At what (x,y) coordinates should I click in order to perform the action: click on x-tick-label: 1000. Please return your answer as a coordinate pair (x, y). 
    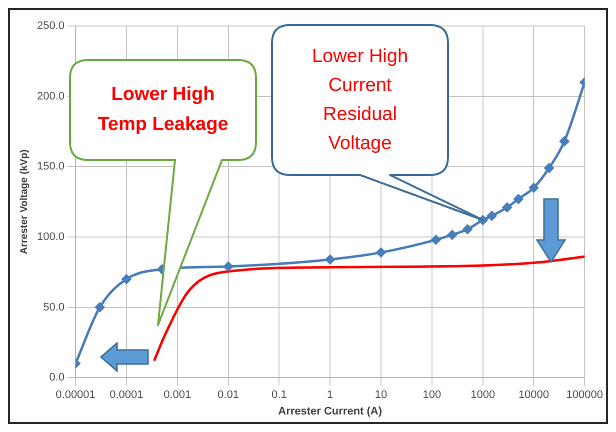
    Looking at the image, I should click on (483, 395).